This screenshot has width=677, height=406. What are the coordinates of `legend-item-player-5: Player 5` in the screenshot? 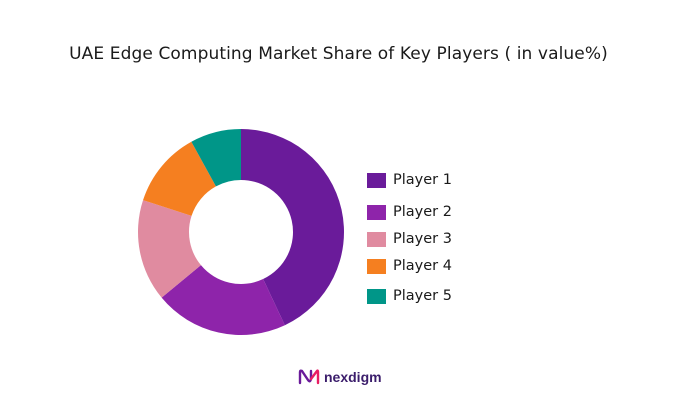 It's located at (409, 296).